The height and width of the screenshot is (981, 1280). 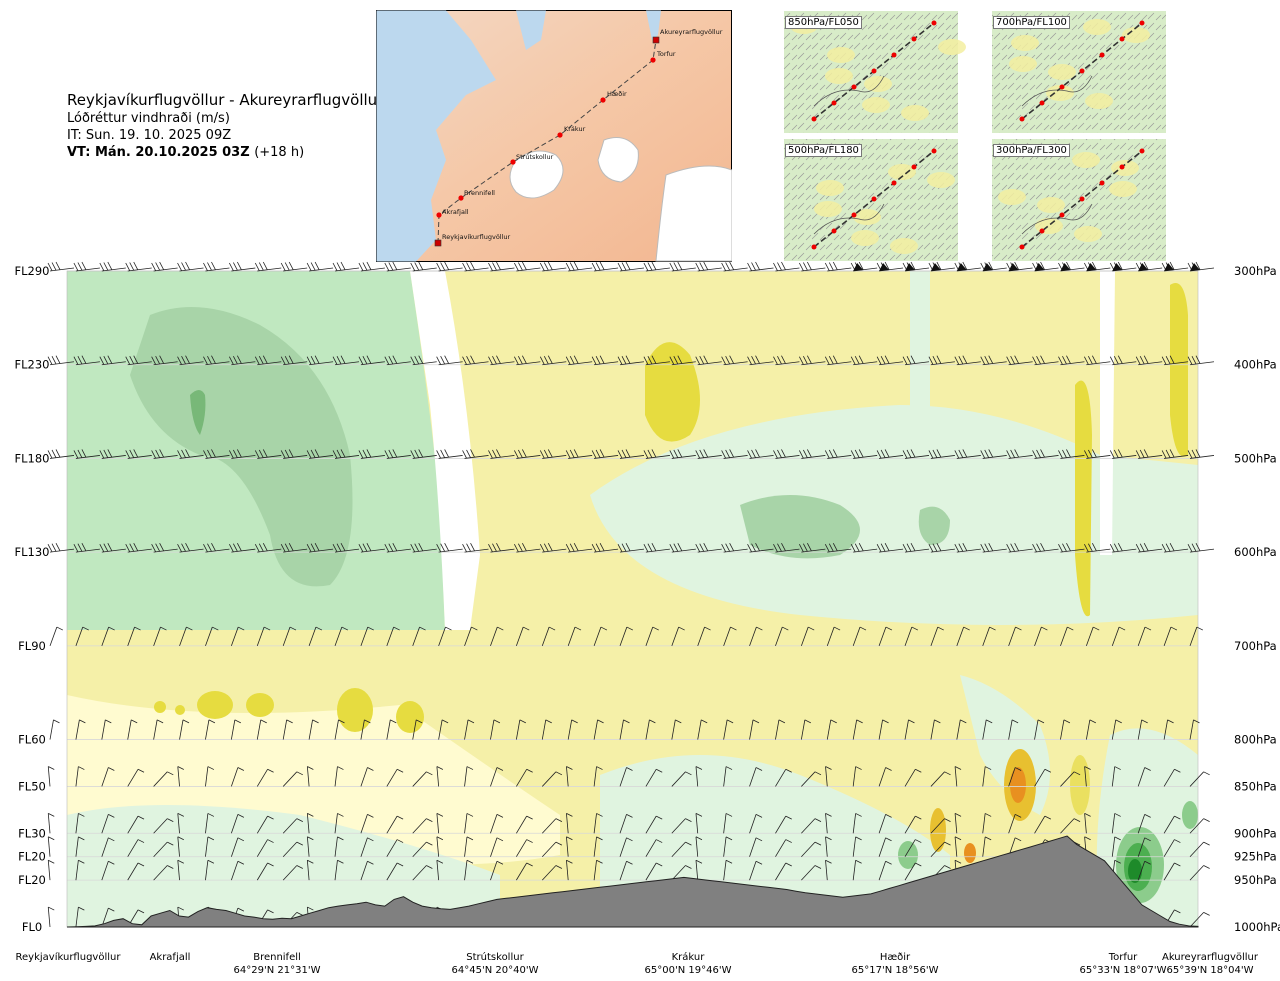 I want to click on level-inset-map, so click(x=1079, y=72).